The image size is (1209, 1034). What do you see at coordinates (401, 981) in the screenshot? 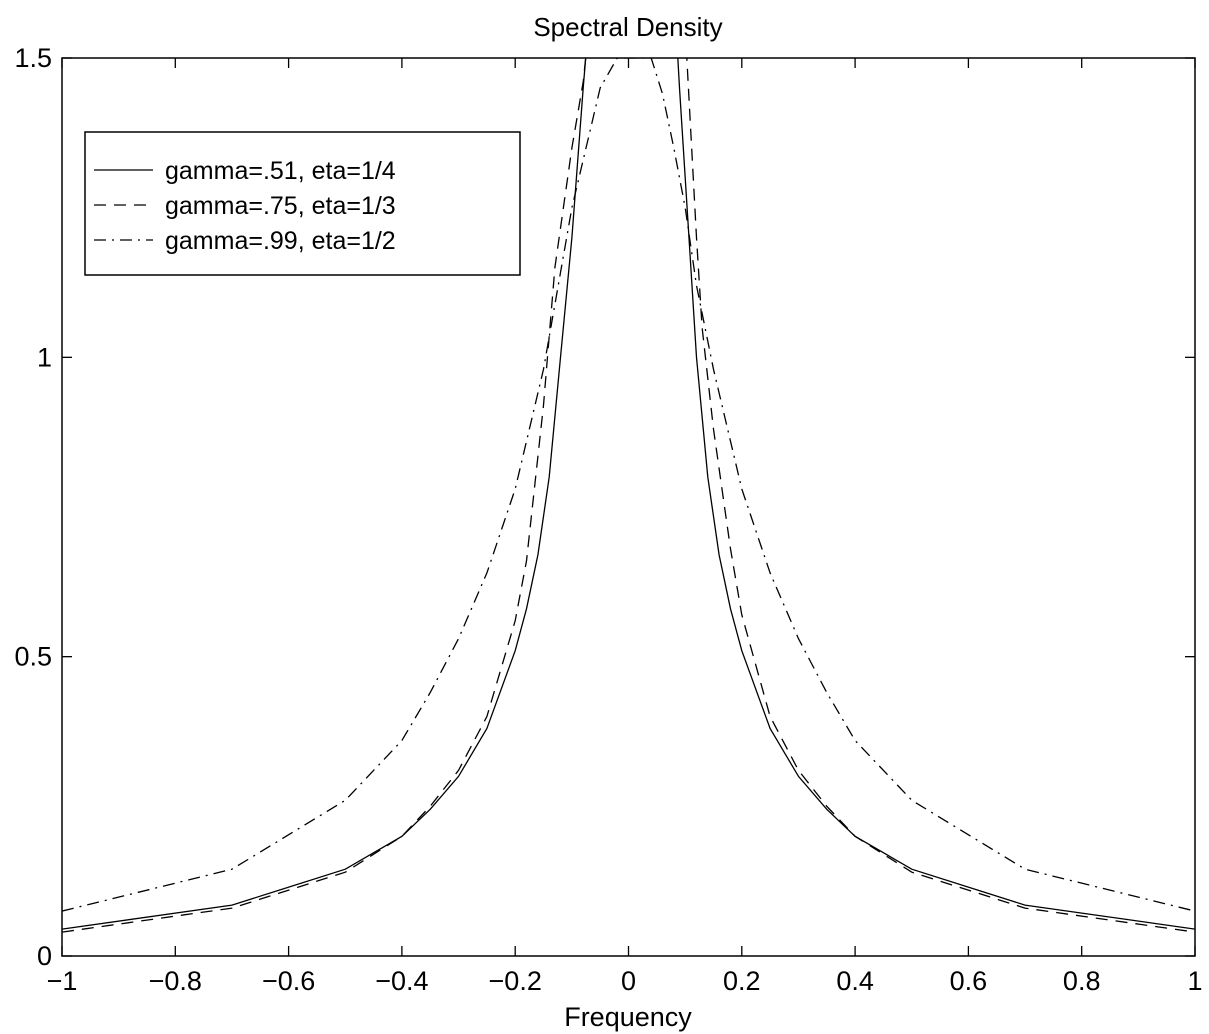
I see `x-tick-label: −0.4` at bounding box center [401, 981].